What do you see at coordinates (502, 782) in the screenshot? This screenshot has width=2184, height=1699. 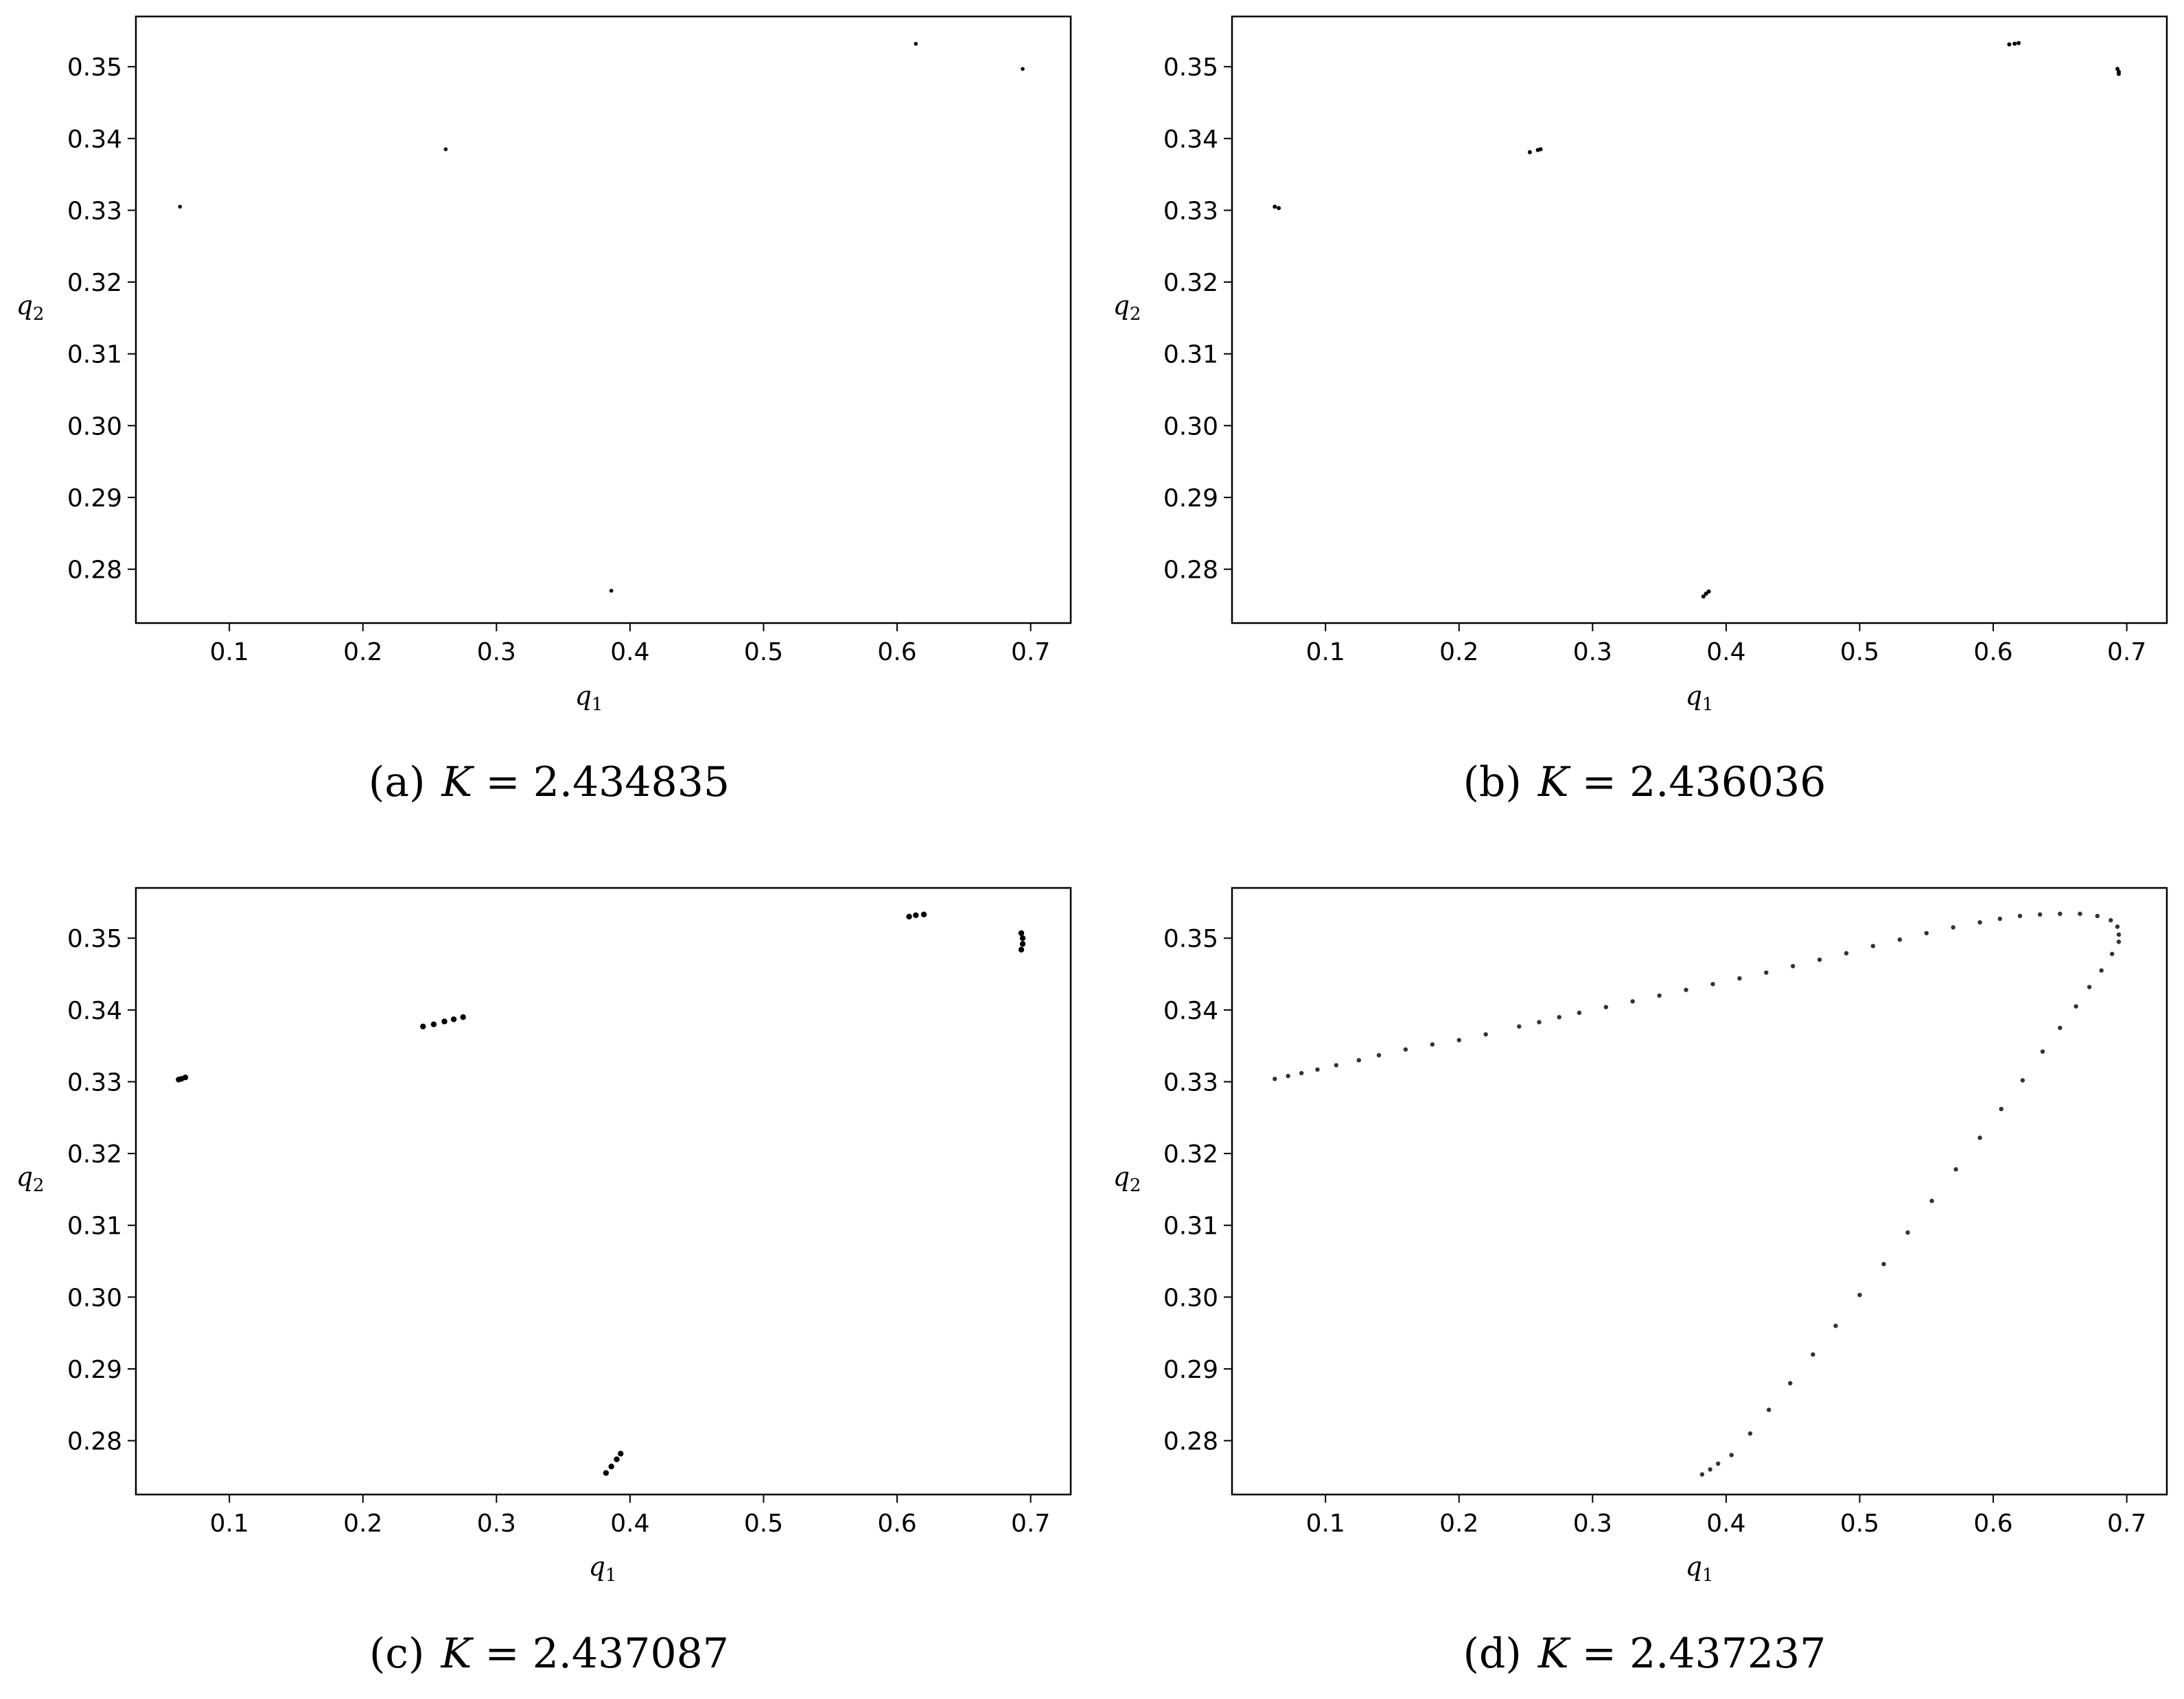 I see `caption-a-eq: =` at bounding box center [502, 782].